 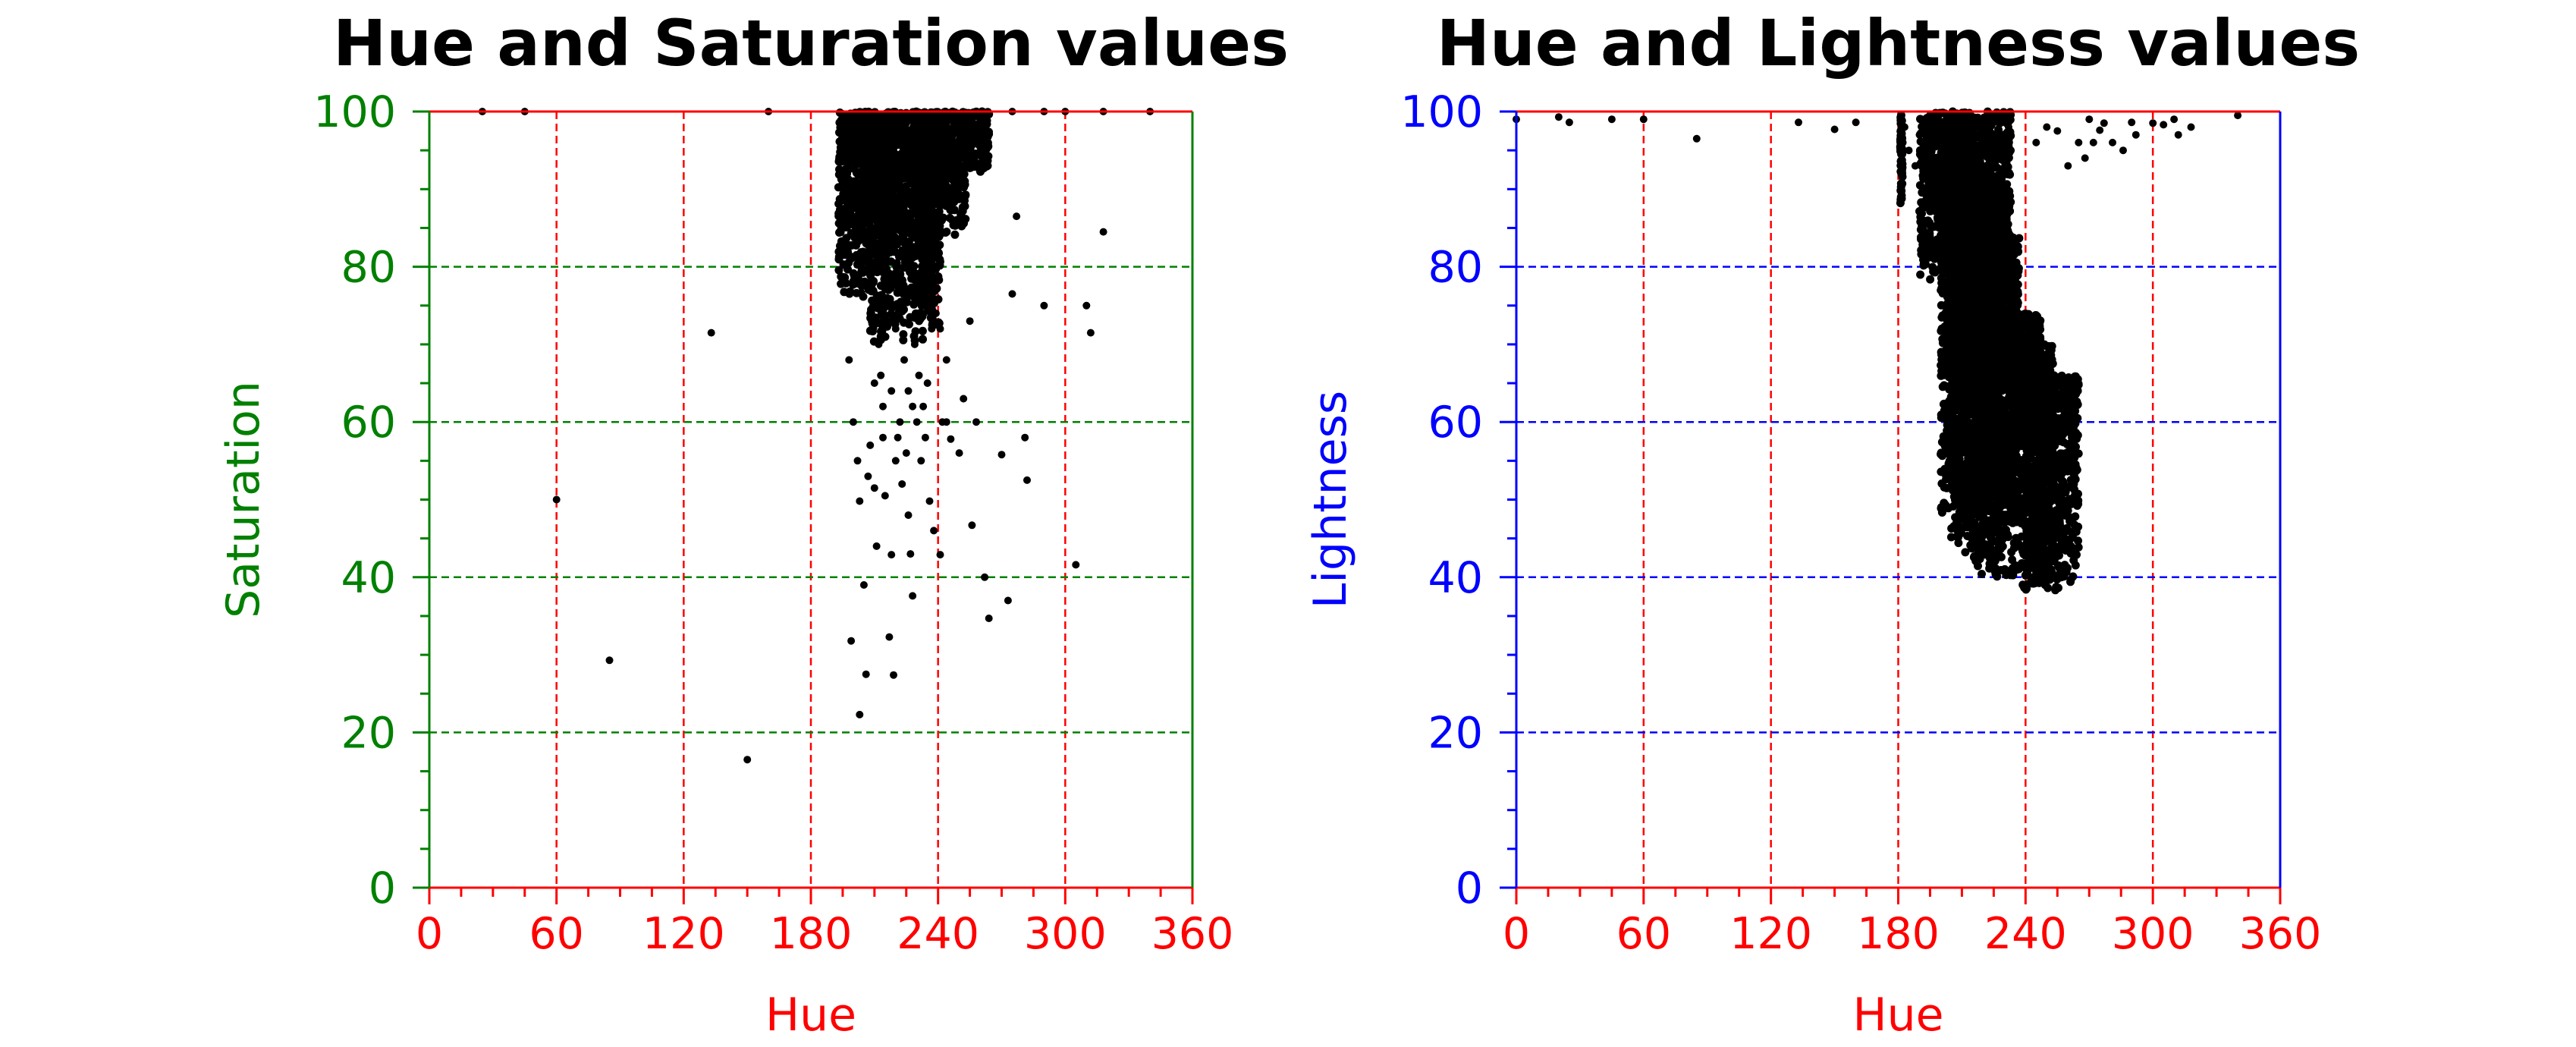 What do you see at coordinates (683, 934) in the screenshot?
I see `x-tick-label: 120` at bounding box center [683, 934].